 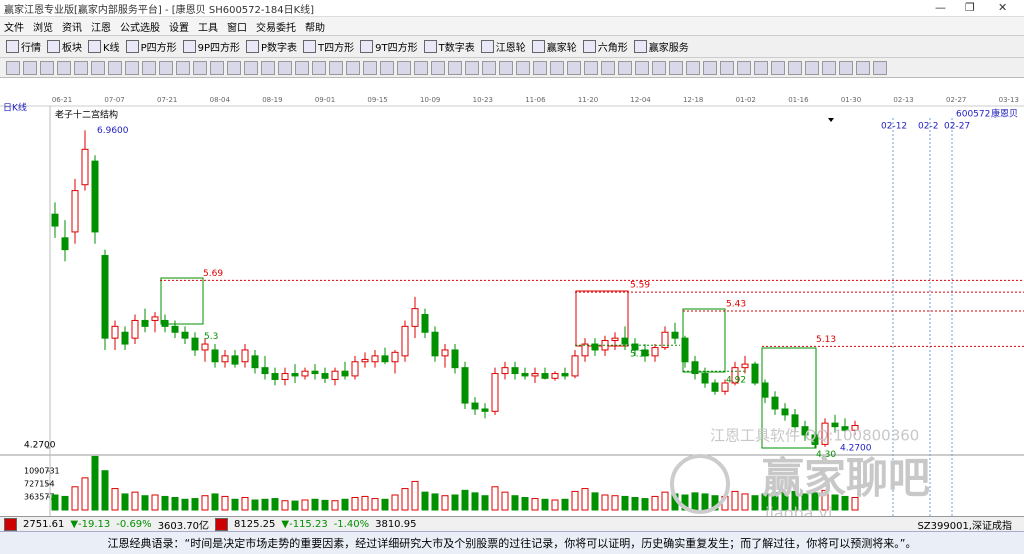 What do you see at coordinates (140, 28) in the screenshot?
I see `menu-item: 公式选股` at bounding box center [140, 28].